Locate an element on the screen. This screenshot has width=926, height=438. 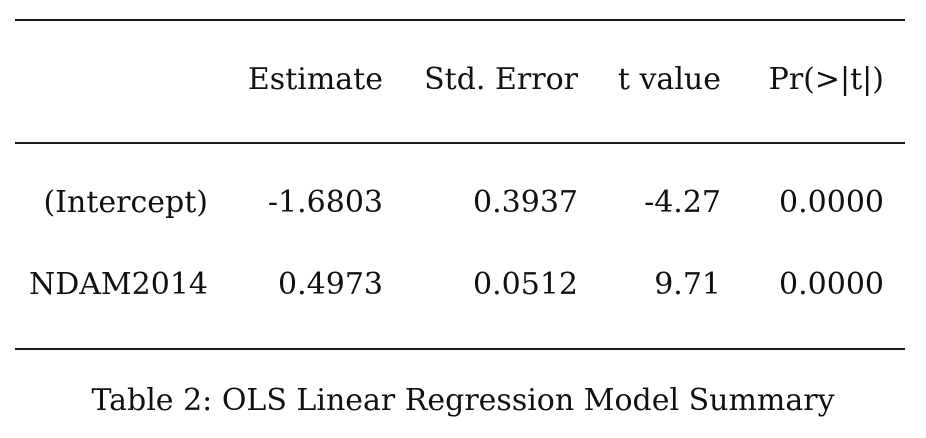
table-bottom-rule is located at coordinates (460, 349).